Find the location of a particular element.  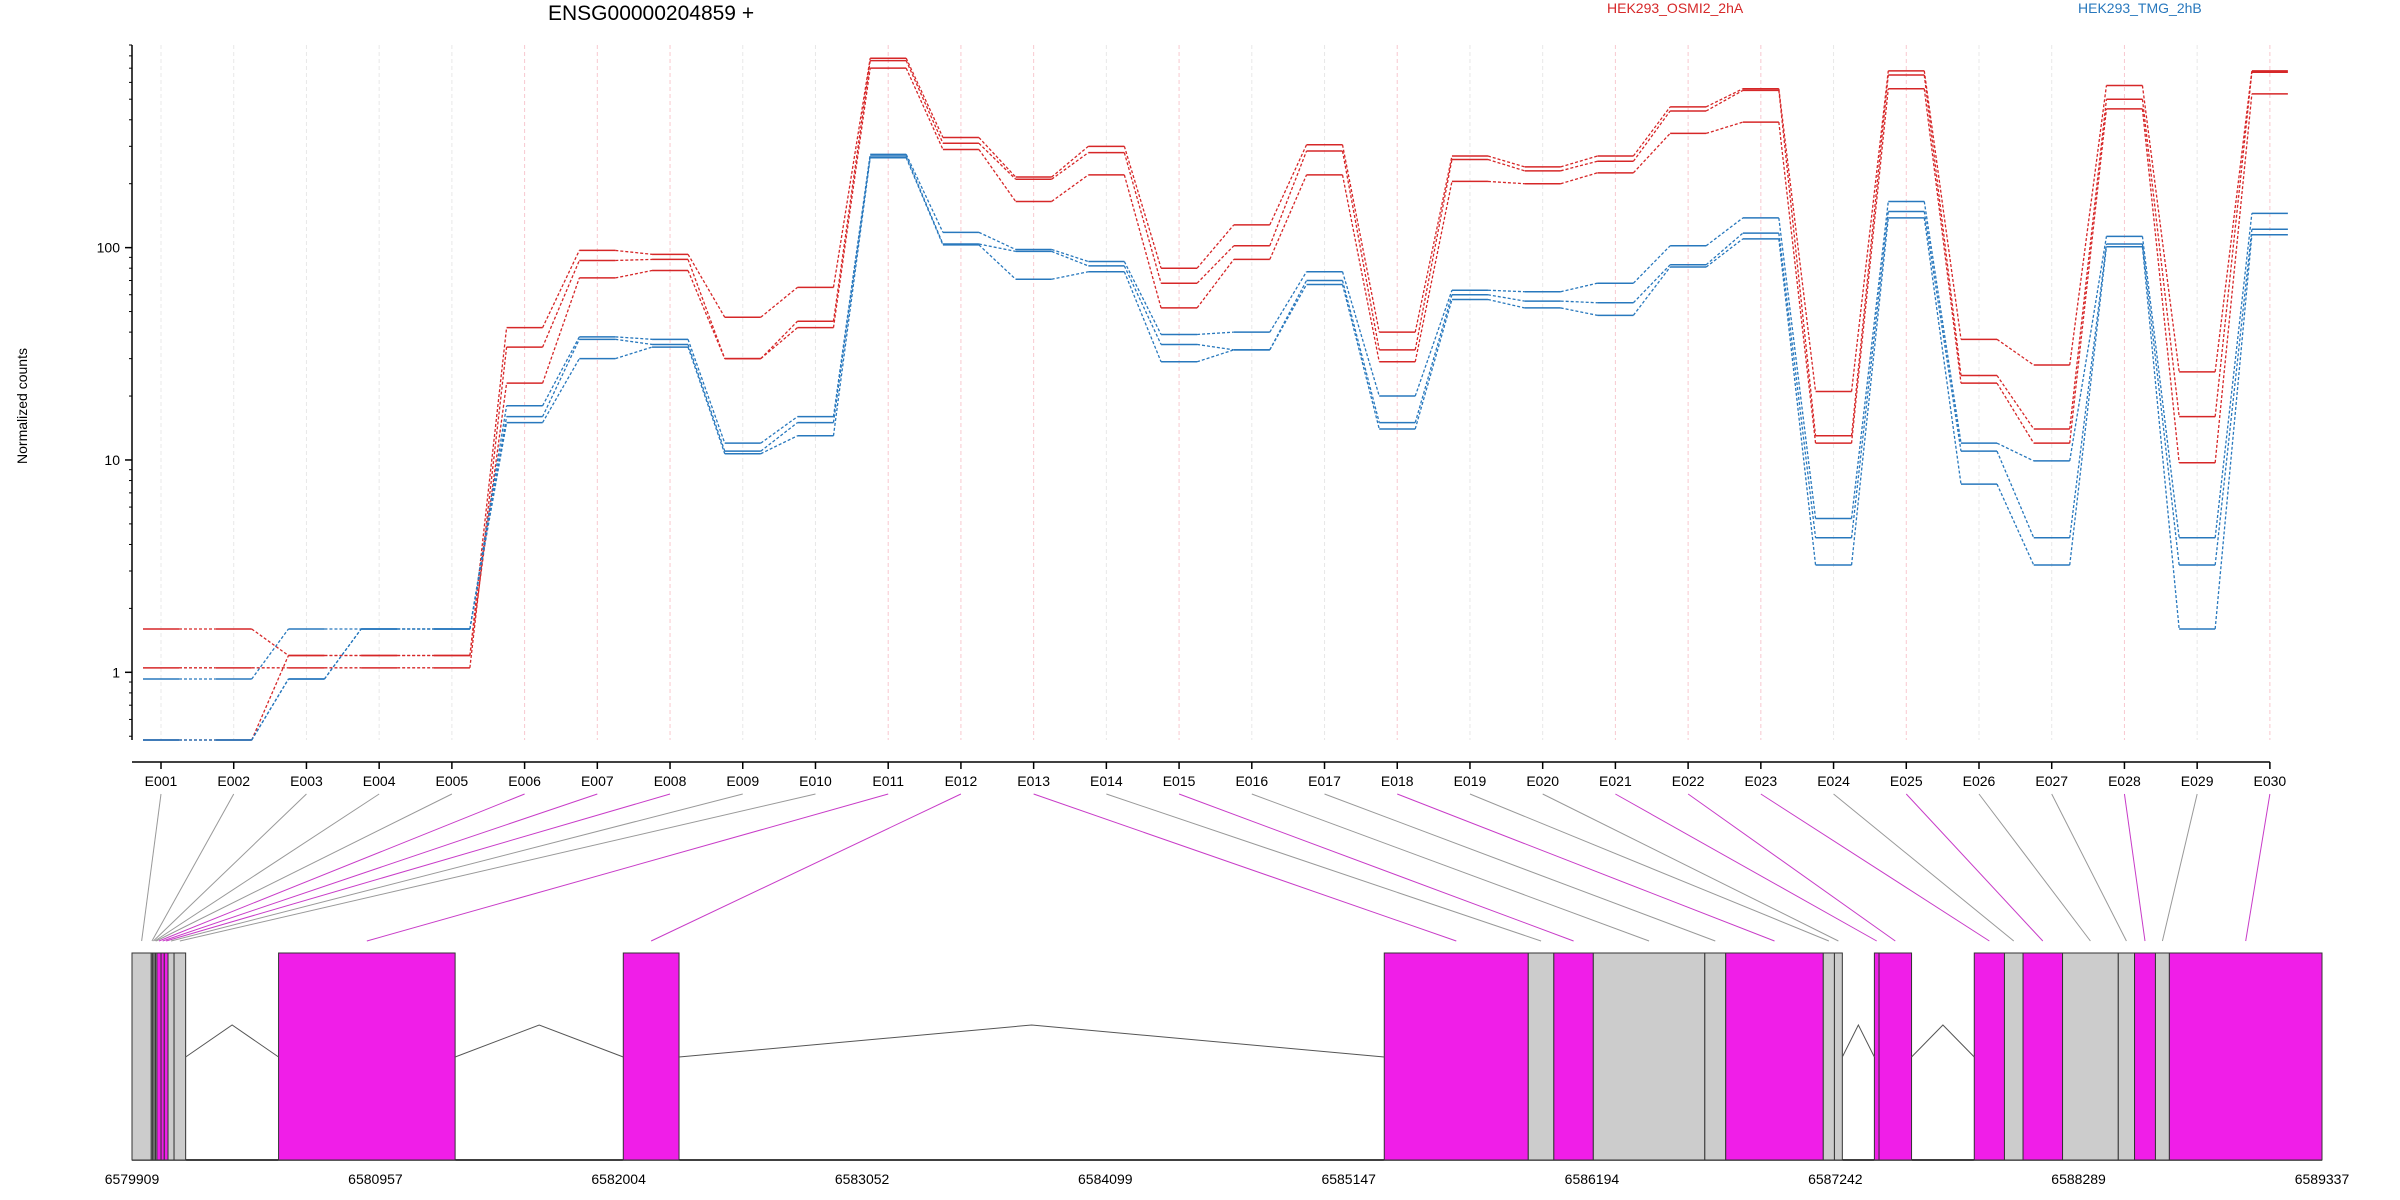

x-tick-label: E015 is located at coordinates (1179, 781).